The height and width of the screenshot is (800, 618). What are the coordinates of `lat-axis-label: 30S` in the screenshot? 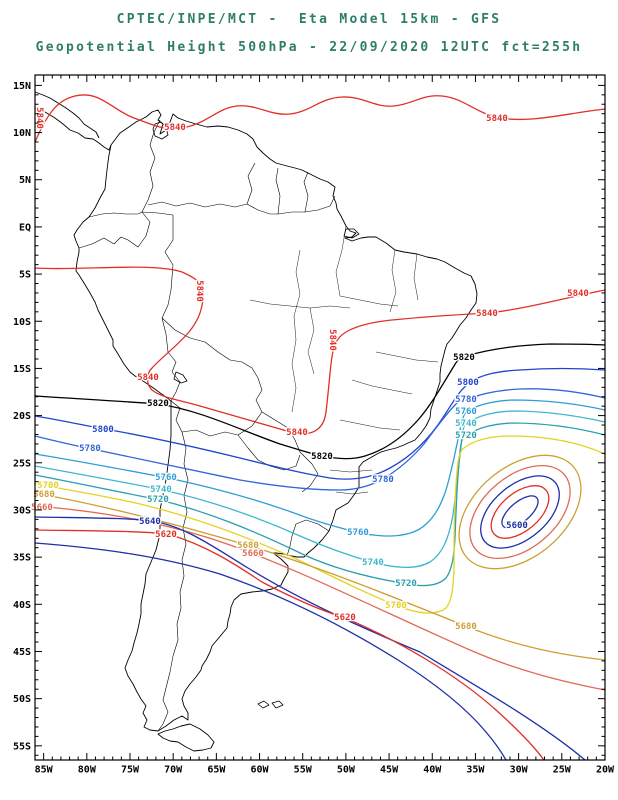 It's located at (22, 510).